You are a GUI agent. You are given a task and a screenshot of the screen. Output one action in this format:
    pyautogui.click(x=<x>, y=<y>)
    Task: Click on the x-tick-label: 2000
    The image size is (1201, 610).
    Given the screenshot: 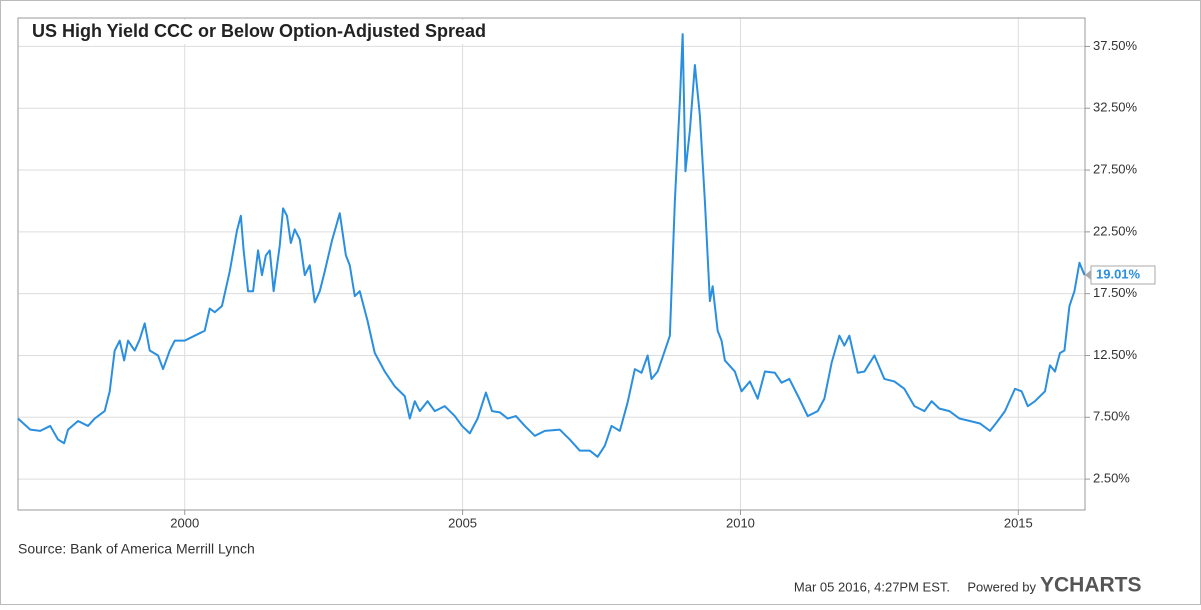 What is the action you would take?
    pyautogui.click(x=184, y=522)
    